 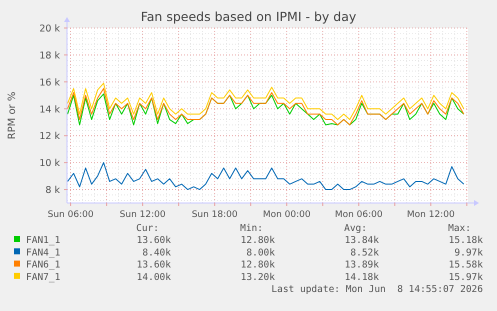 I want to click on y-axis-title: RPM or %, so click(x=12, y=116).